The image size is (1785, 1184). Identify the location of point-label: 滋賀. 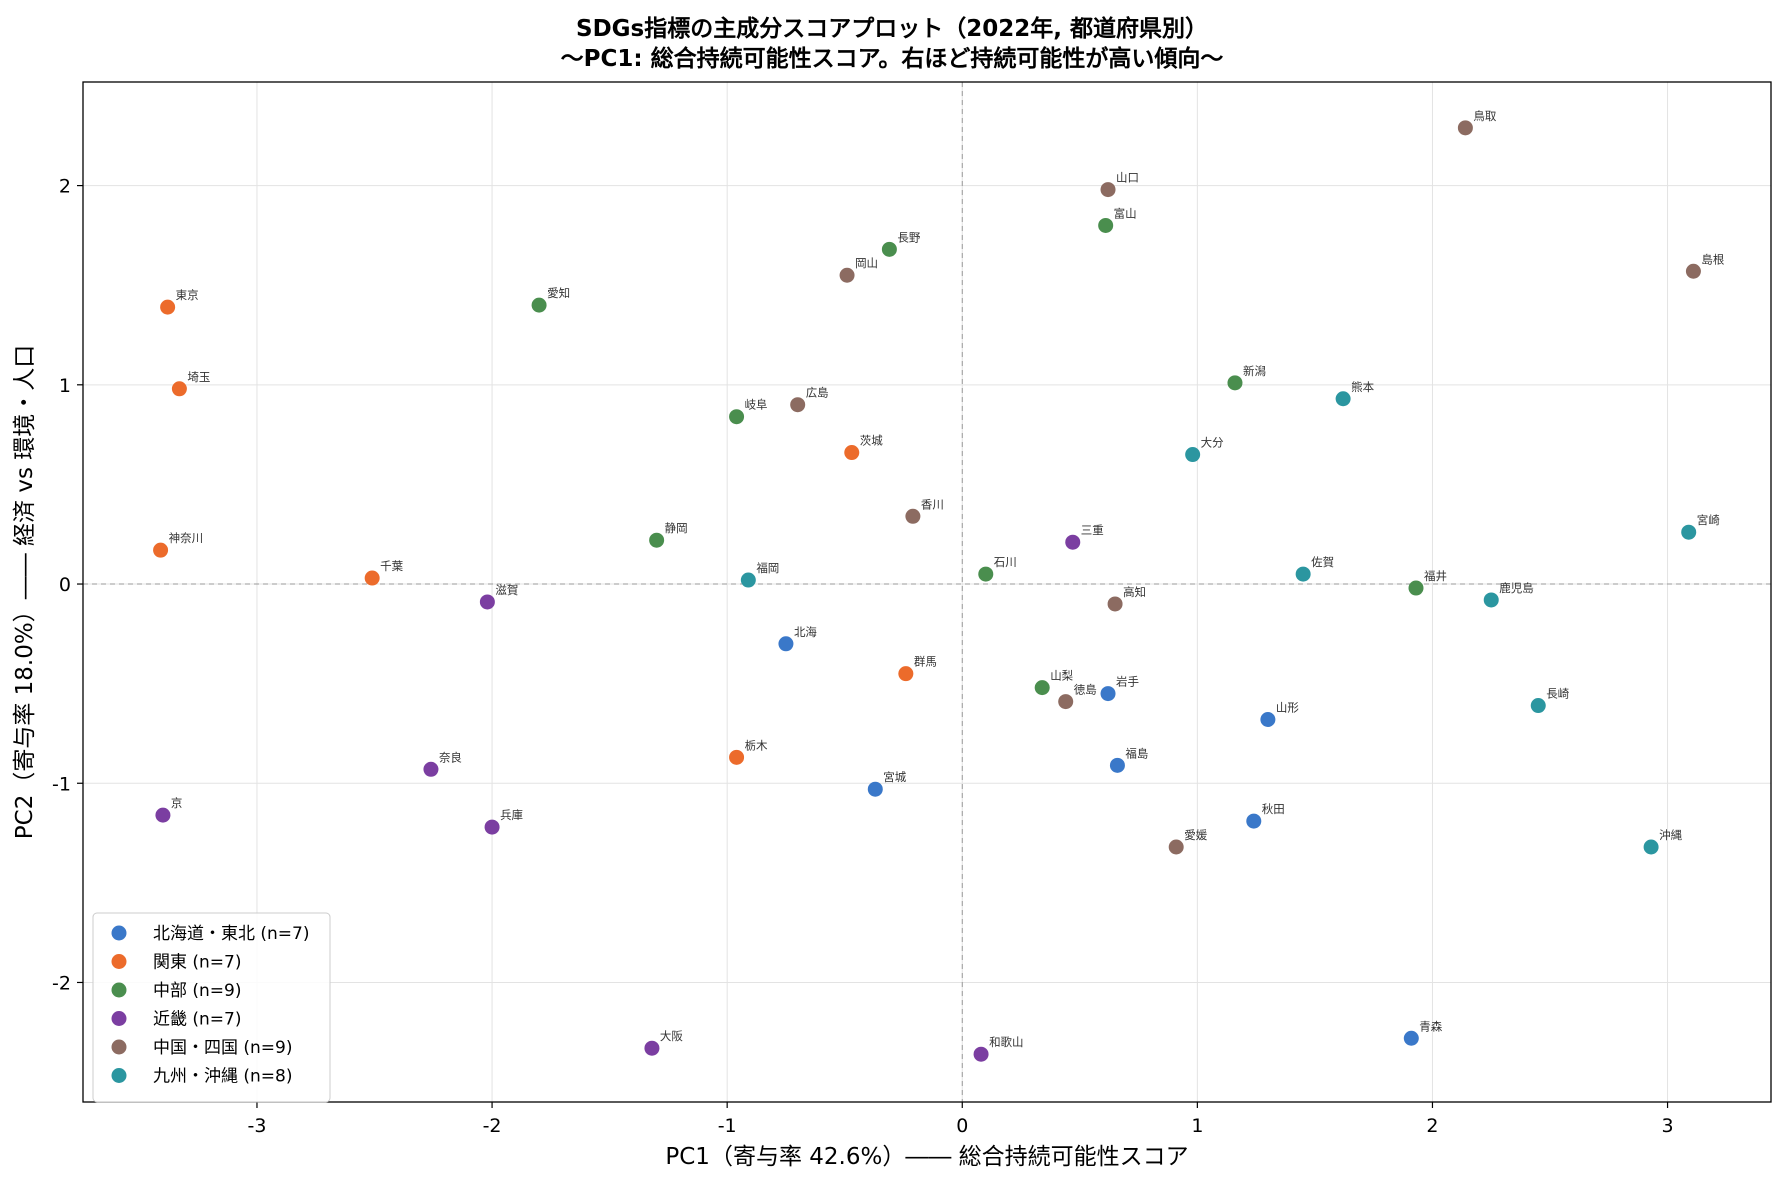
(506, 590).